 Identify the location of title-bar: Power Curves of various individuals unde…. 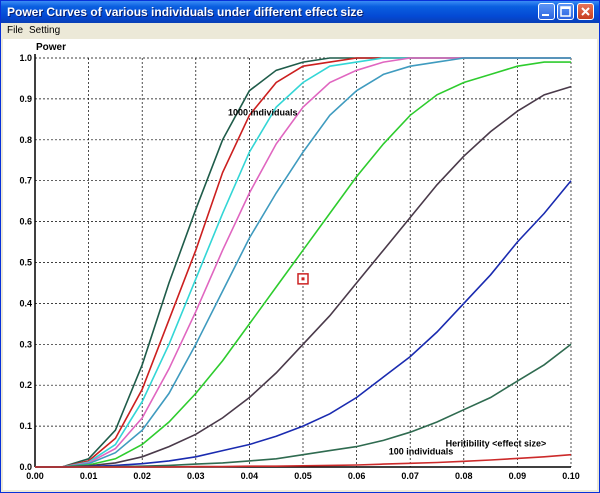
(300, 12).